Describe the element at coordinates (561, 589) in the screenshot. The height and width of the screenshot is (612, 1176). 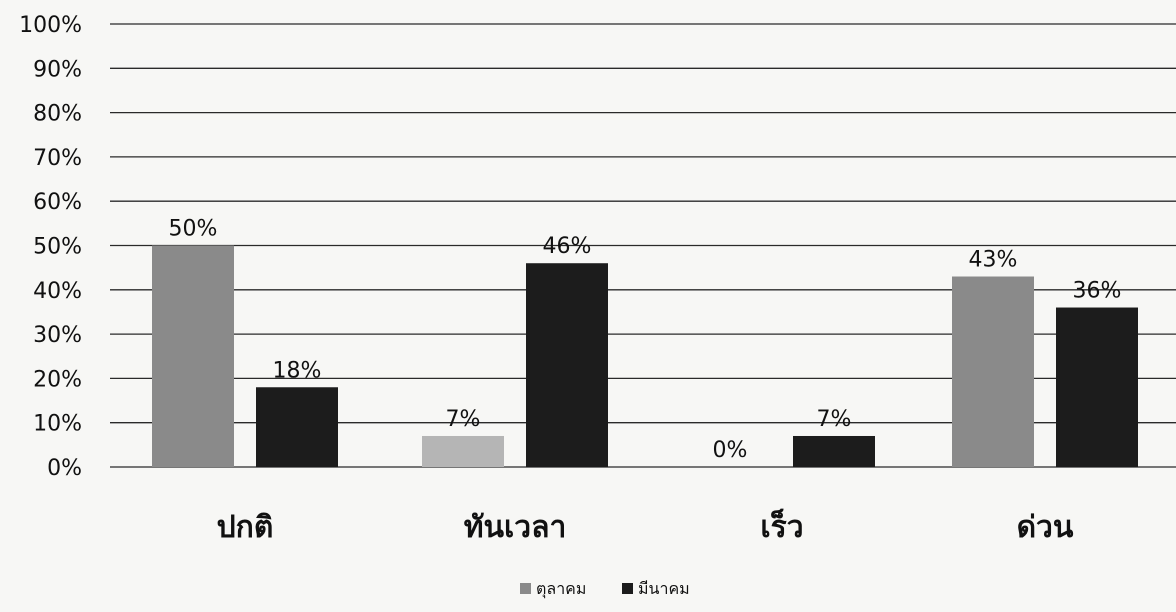
I see `legend-label: ตุลาคม` at that location.